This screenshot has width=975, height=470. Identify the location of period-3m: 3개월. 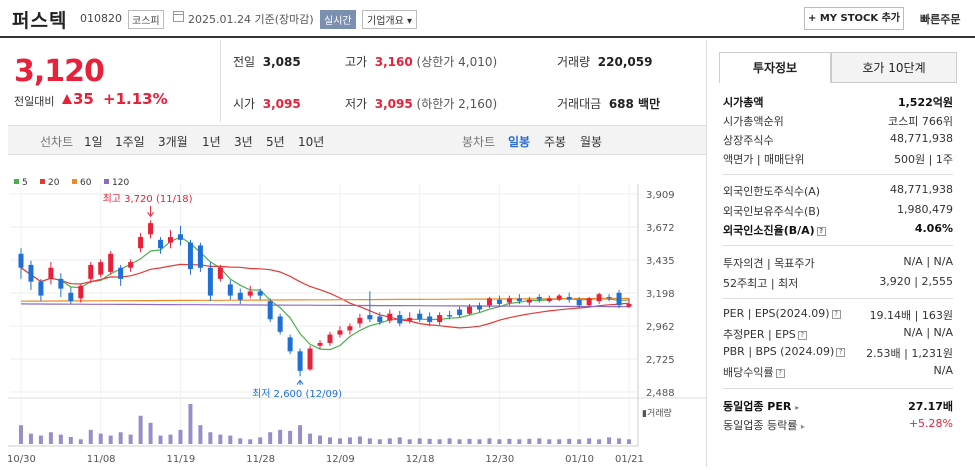
(173, 142).